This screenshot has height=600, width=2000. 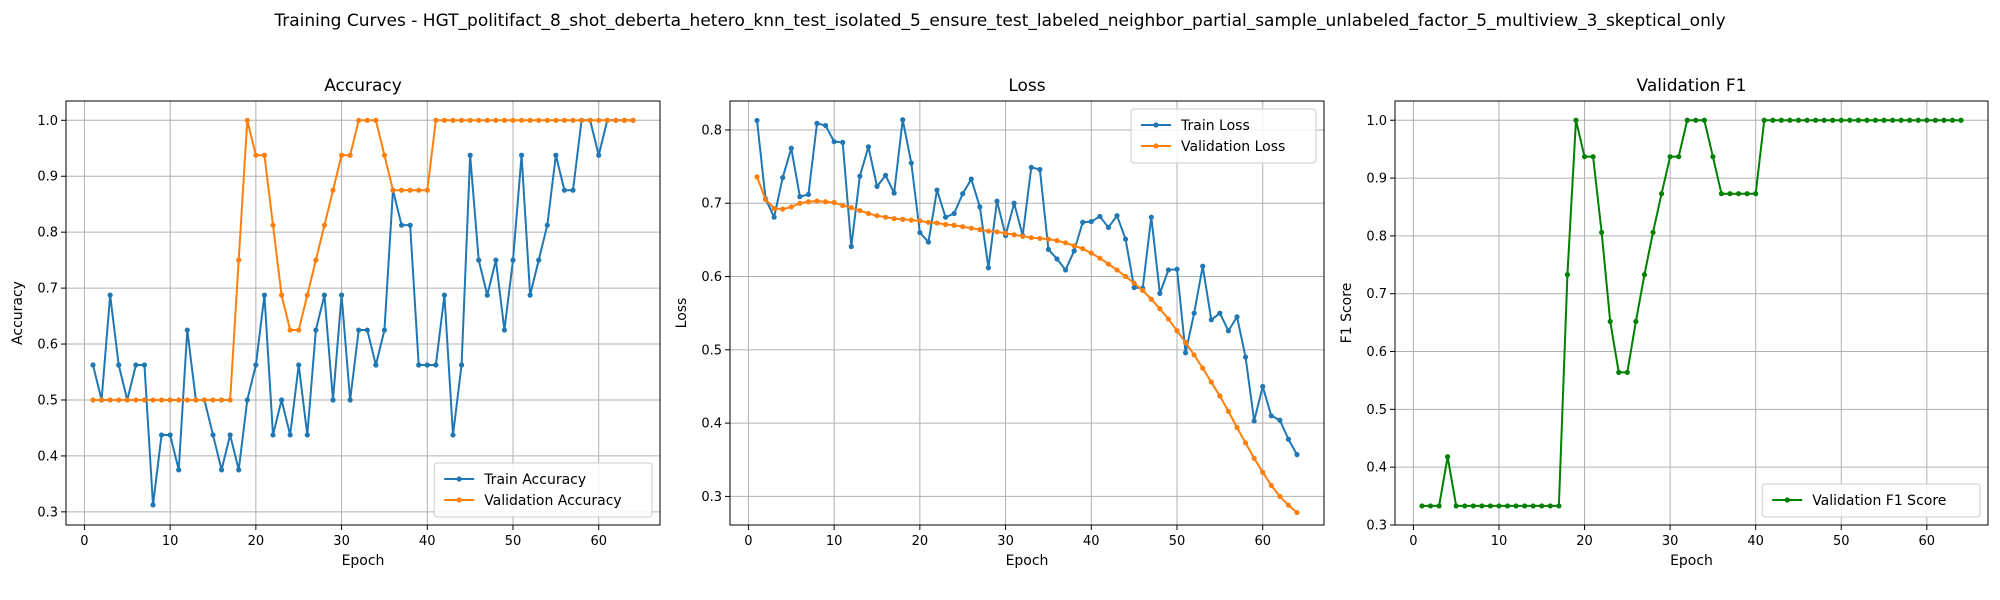 What do you see at coordinates (47, 233) in the screenshot?
I see `accuracy-y-tick-label: 0.8` at bounding box center [47, 233].